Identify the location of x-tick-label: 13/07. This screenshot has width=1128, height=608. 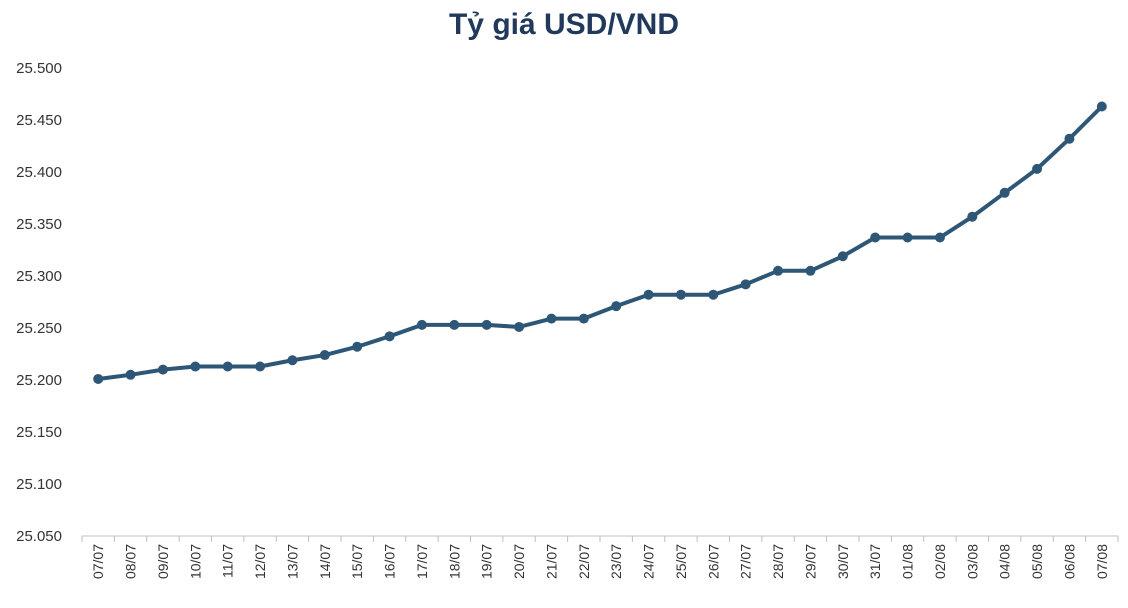
(292, 561).